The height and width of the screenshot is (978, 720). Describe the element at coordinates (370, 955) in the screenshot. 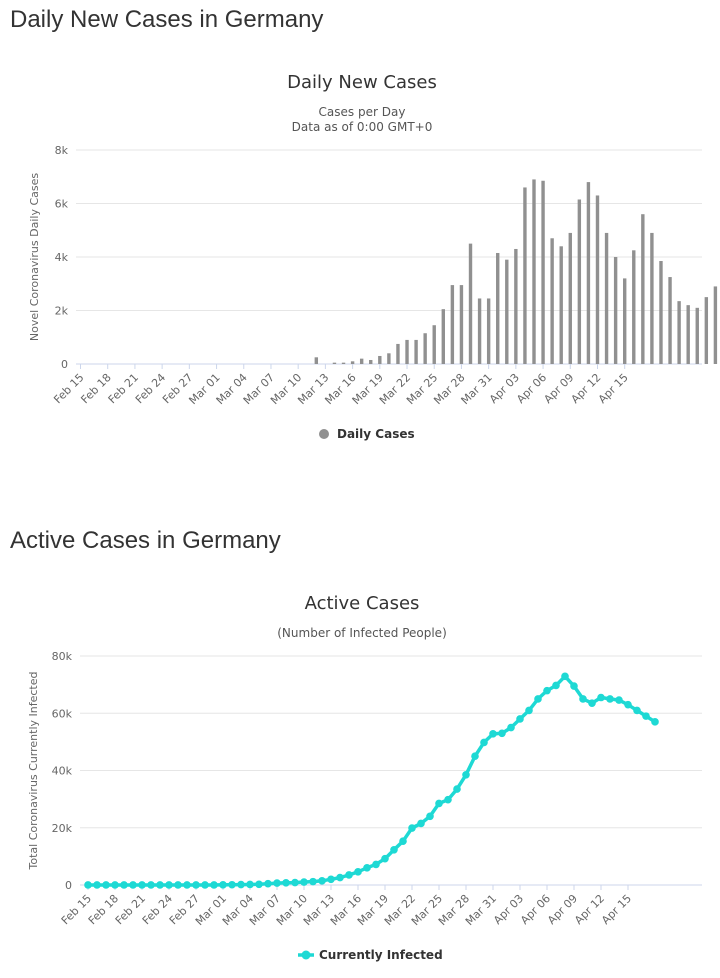

I see `legend: Currently Infected` at that location.